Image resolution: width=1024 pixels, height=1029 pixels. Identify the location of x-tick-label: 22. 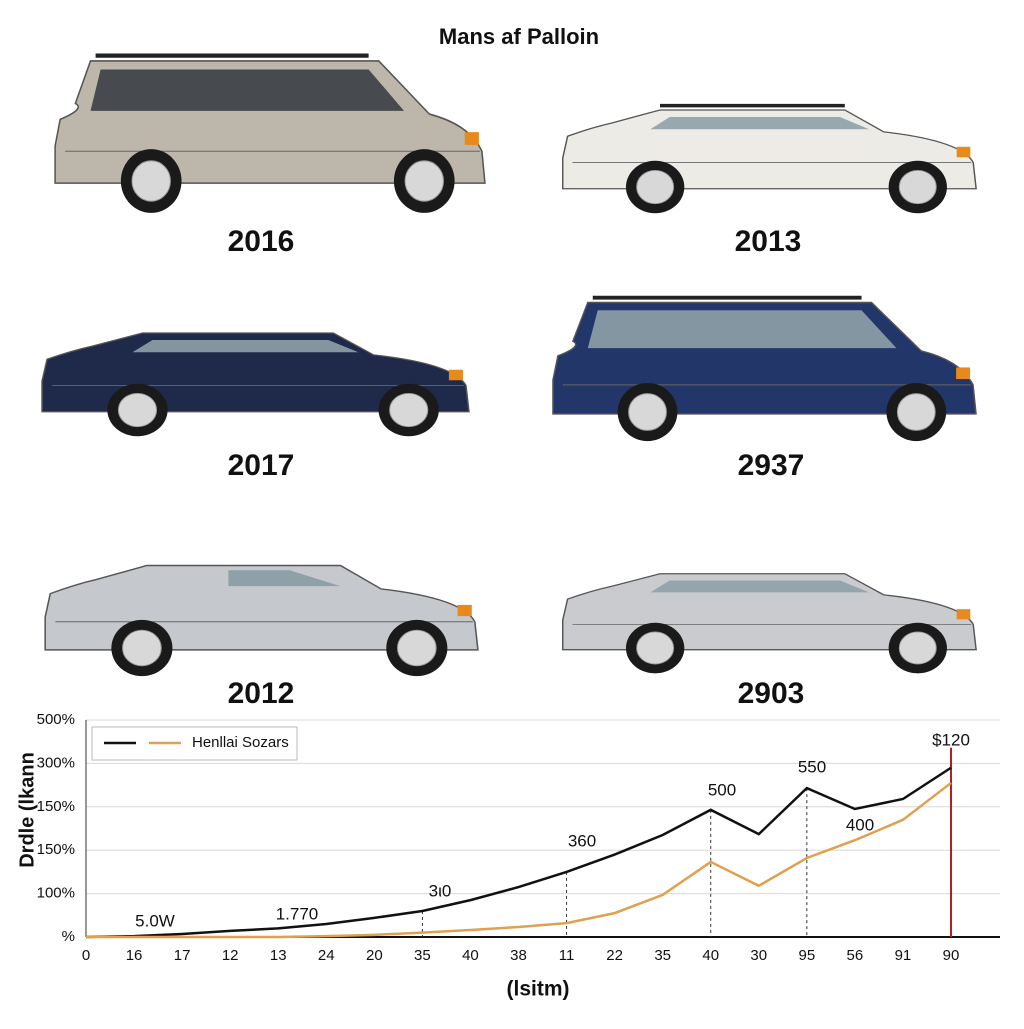
(614, 955).